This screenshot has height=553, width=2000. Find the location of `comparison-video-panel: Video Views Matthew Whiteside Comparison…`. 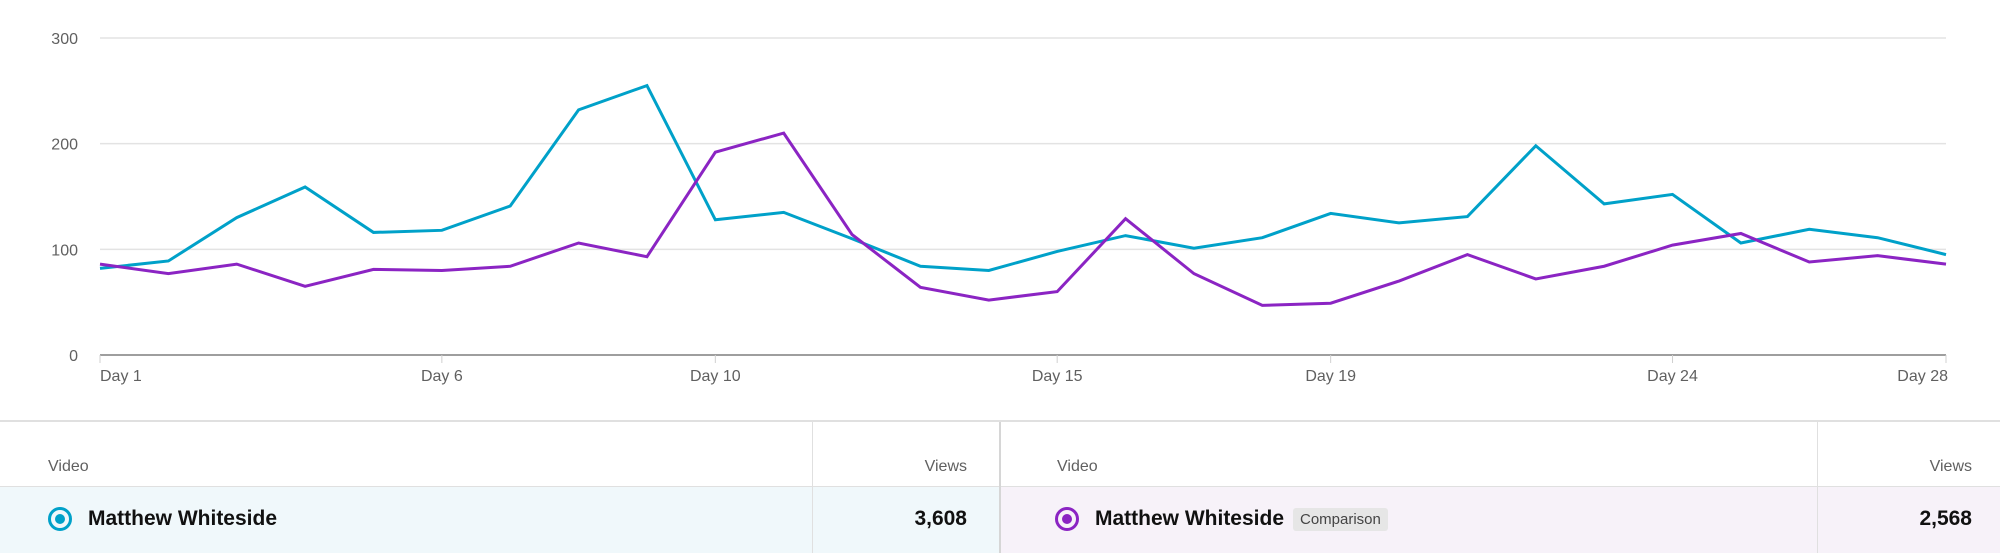

comparison-video-panel: Video Views Matthew Whiteside Comparison… is located at coordinates (1500, 487).